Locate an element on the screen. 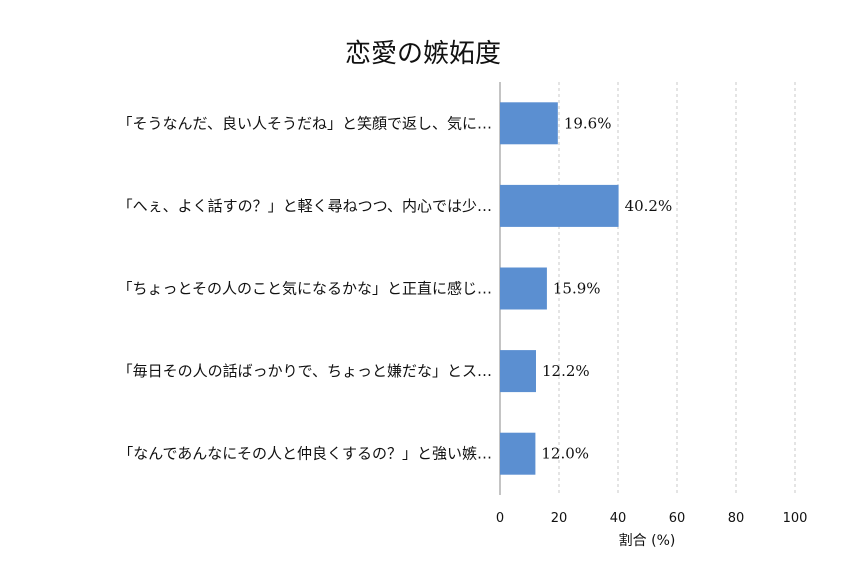 The image size is (846, 588). chart-title: 恋愛の嫉妬度 is located at coordinates (423, 54).